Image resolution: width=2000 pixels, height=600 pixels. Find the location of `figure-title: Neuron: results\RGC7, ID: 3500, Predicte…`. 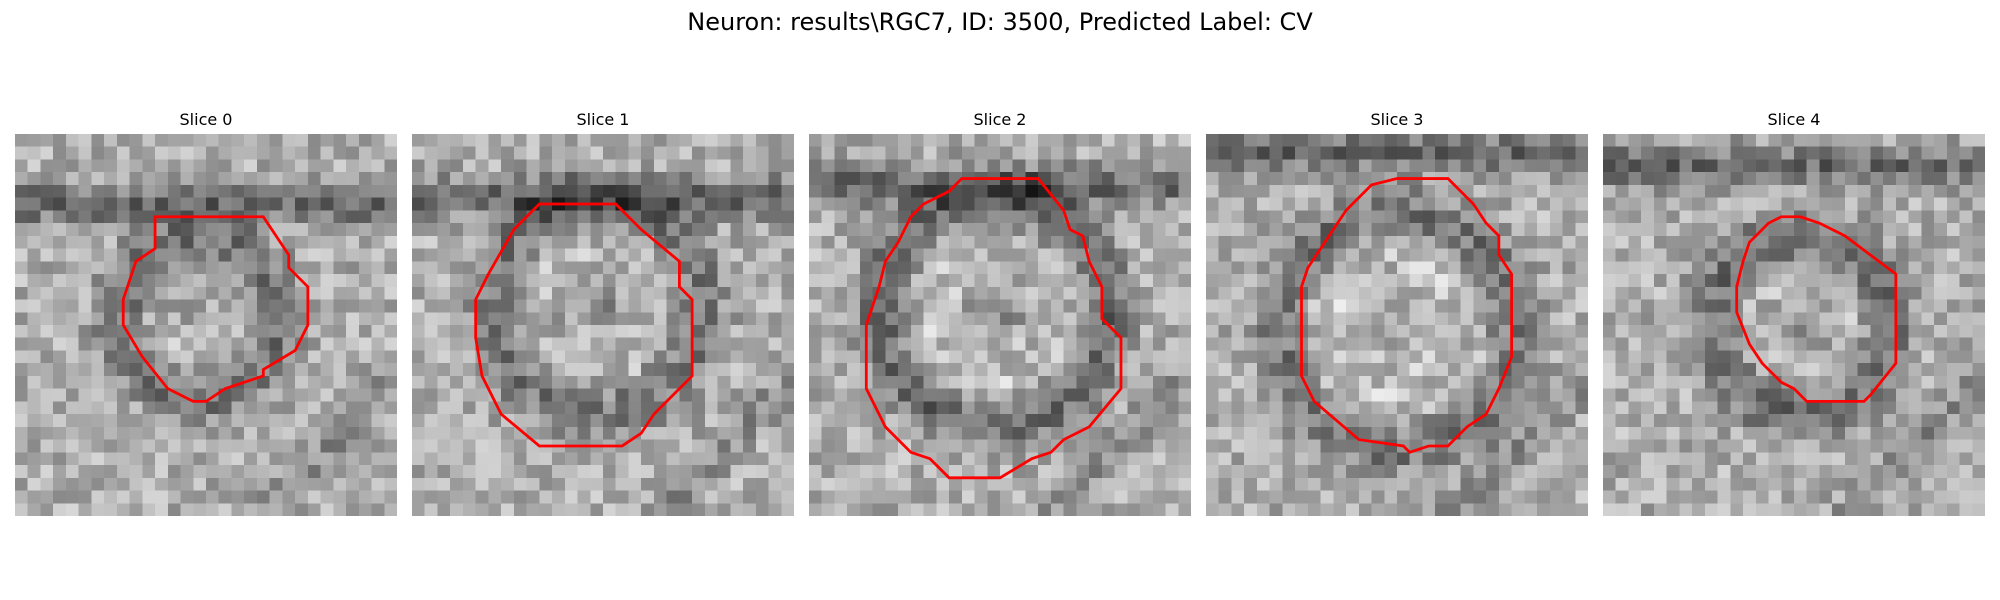

figure-title: Neuron: results\RGC7, ID: 3500, Predicte… is located at coordinates (1000, 22).